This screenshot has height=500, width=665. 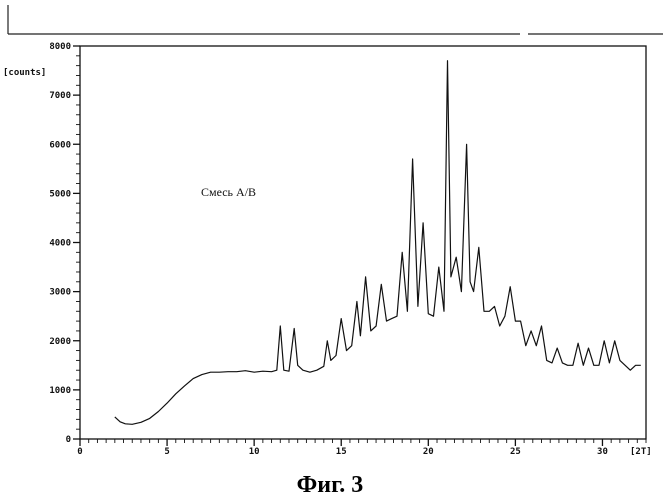 What do you see at coordinates (166, 452) in the screenshot?
I see `x-tick-label: 5` at bounding box center [166, 452].